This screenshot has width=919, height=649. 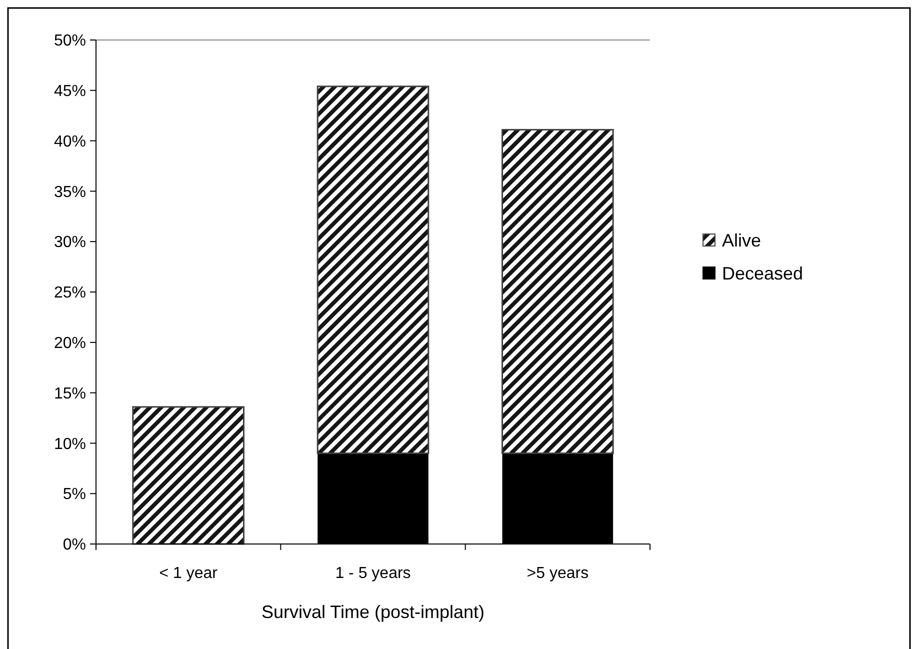 What do you see at coordinates (70, 444) in the screenshot?
I see `y-tick-label: 10%` at bounding box center [70, 444].